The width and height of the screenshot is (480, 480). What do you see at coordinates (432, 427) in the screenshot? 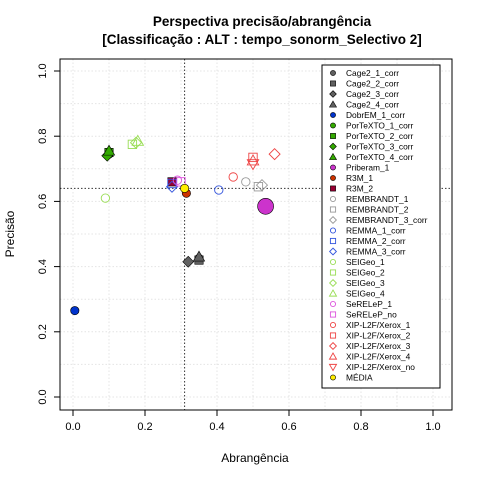
I see `x-tick-label: 1.0` at bounding box center [432, 427].